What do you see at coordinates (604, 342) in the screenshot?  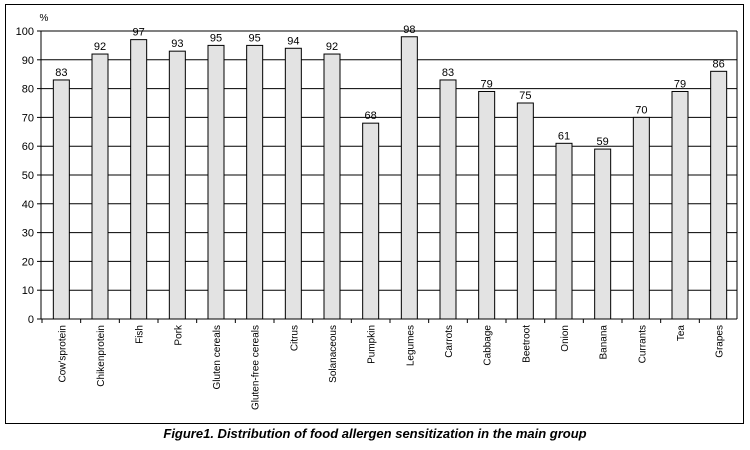 I see `x-tick-label: Banana` at bounding box center [604, 342].